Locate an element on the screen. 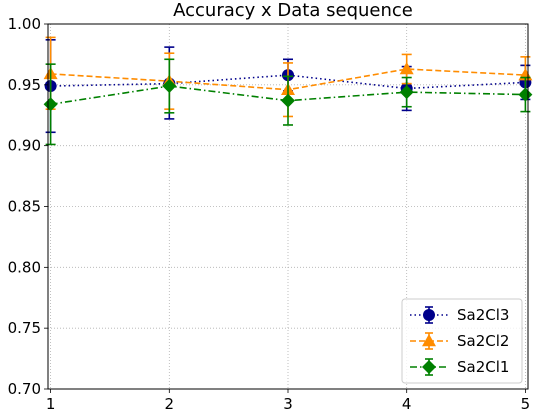  x-axis: 1 2 3 4 5 is located at coordinates (288, 401).